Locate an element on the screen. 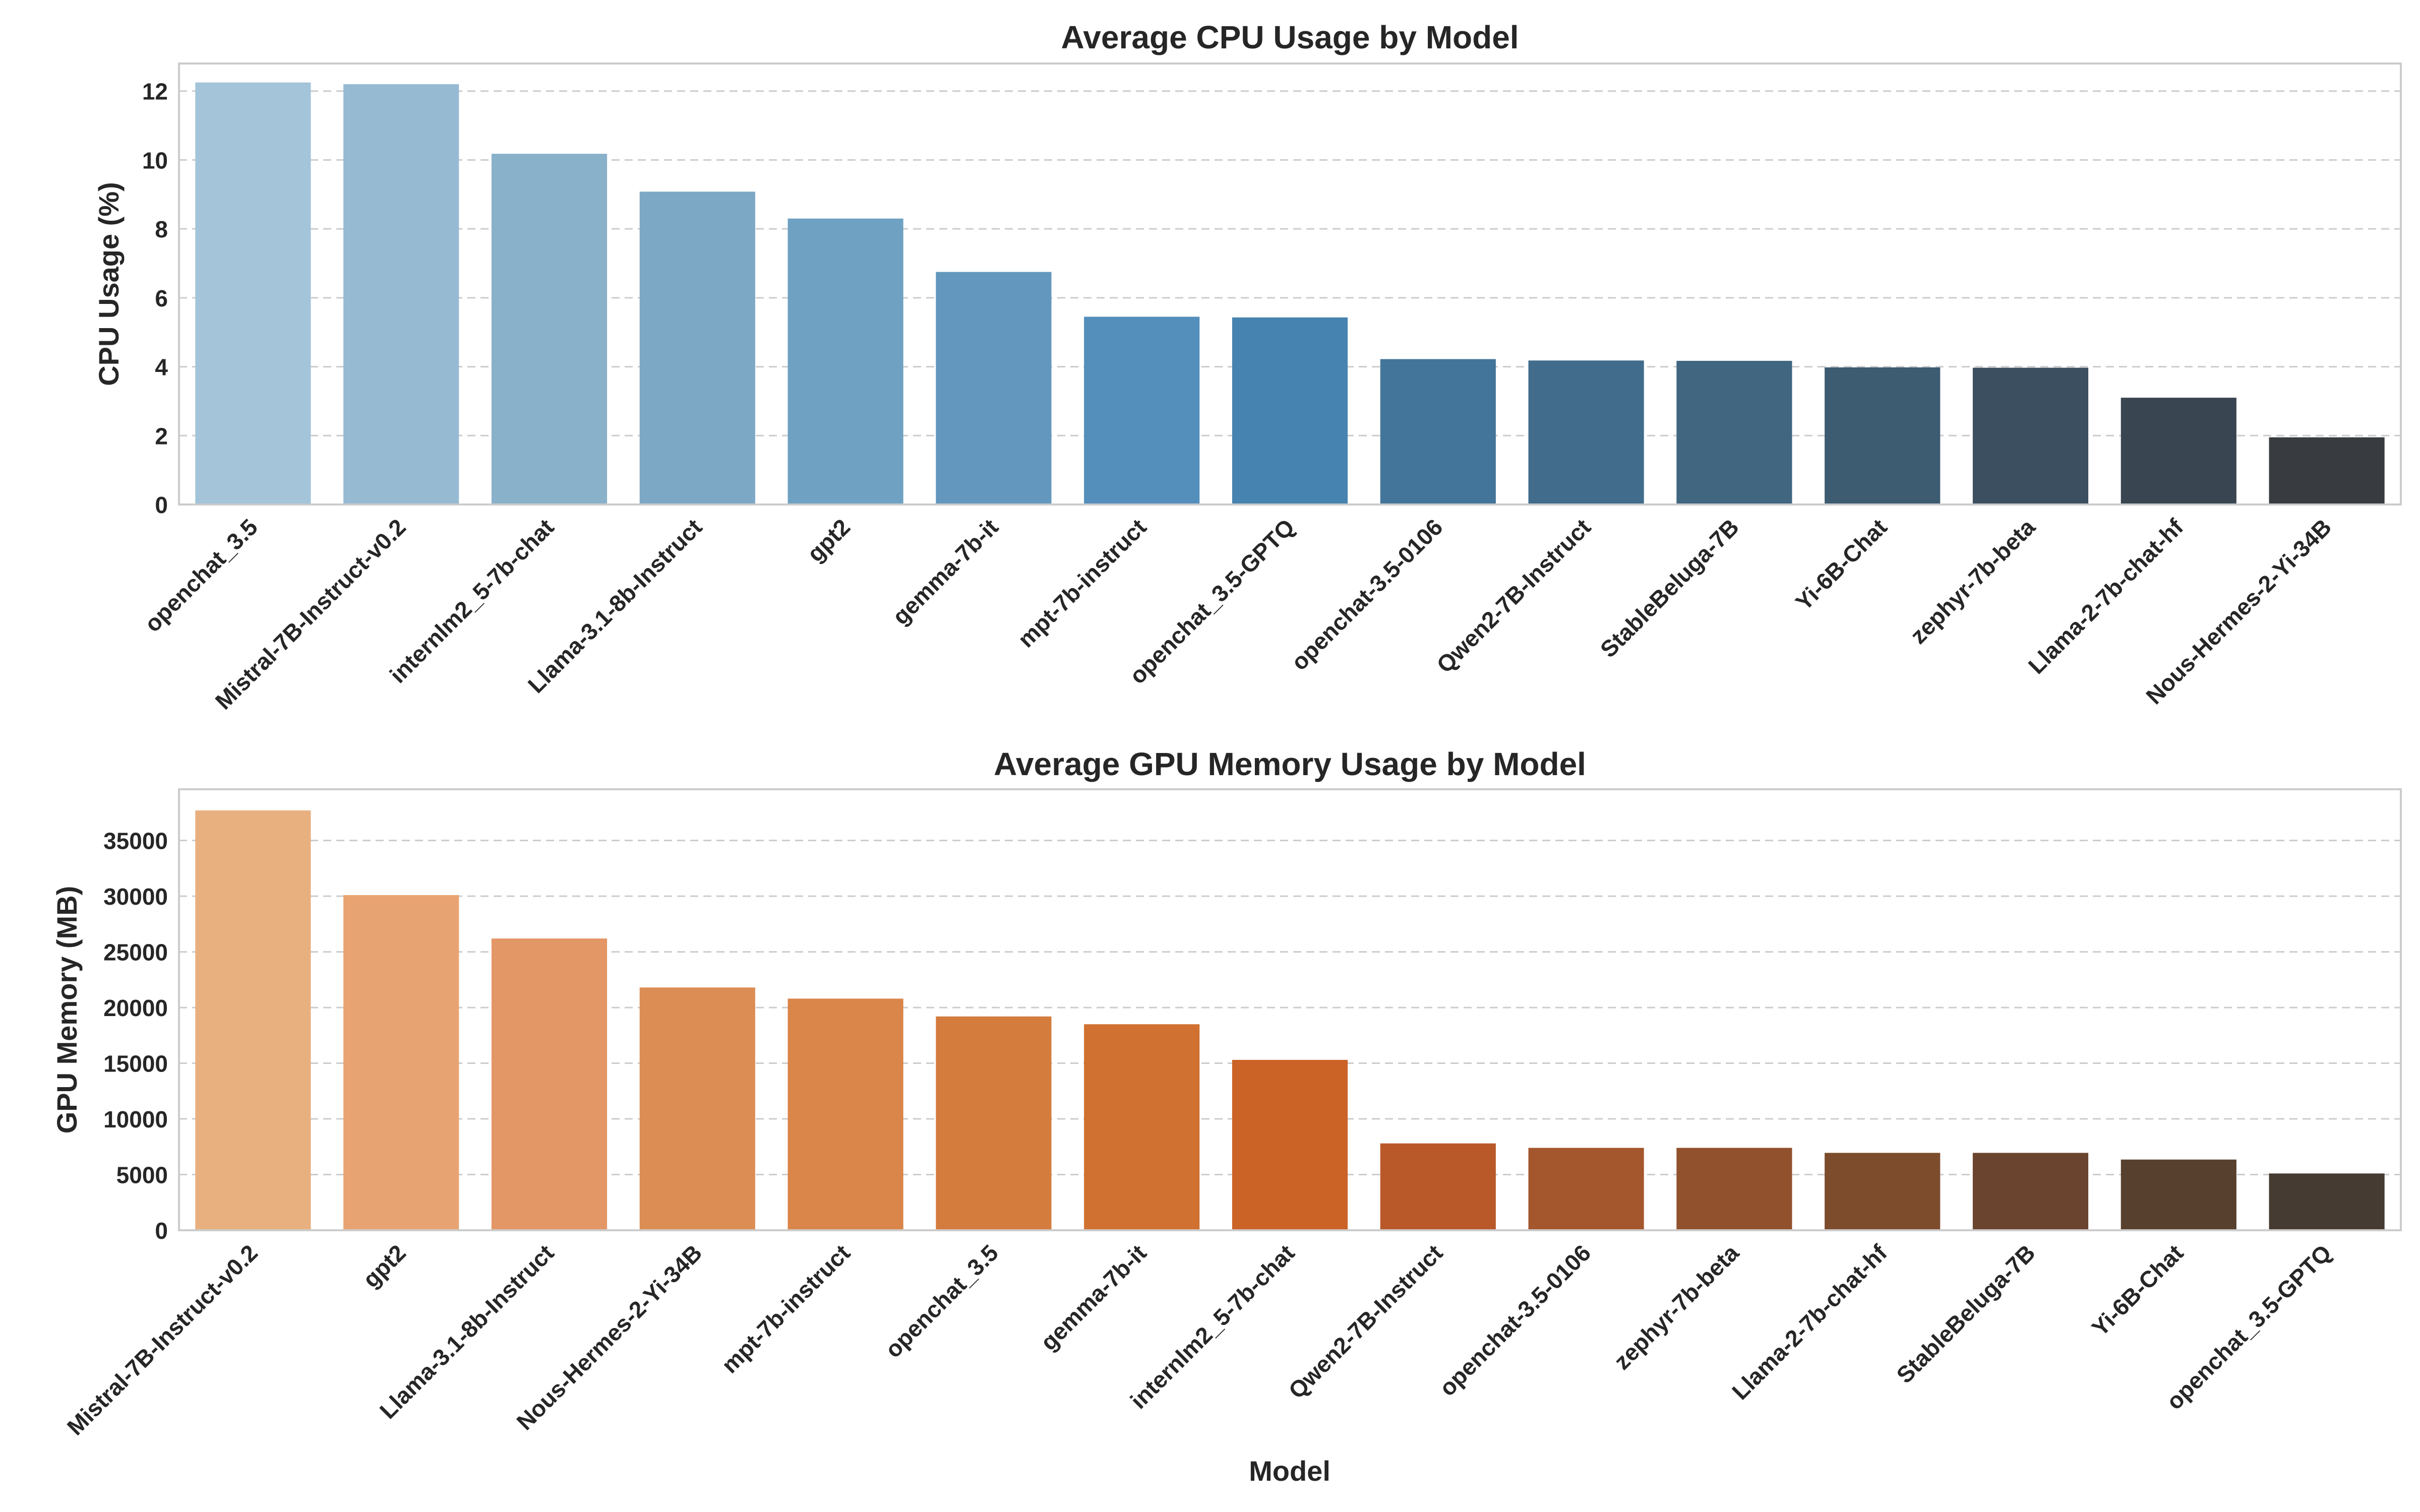  gpu-y-tick-label: 10000 is located at coordinates (135, 1119).